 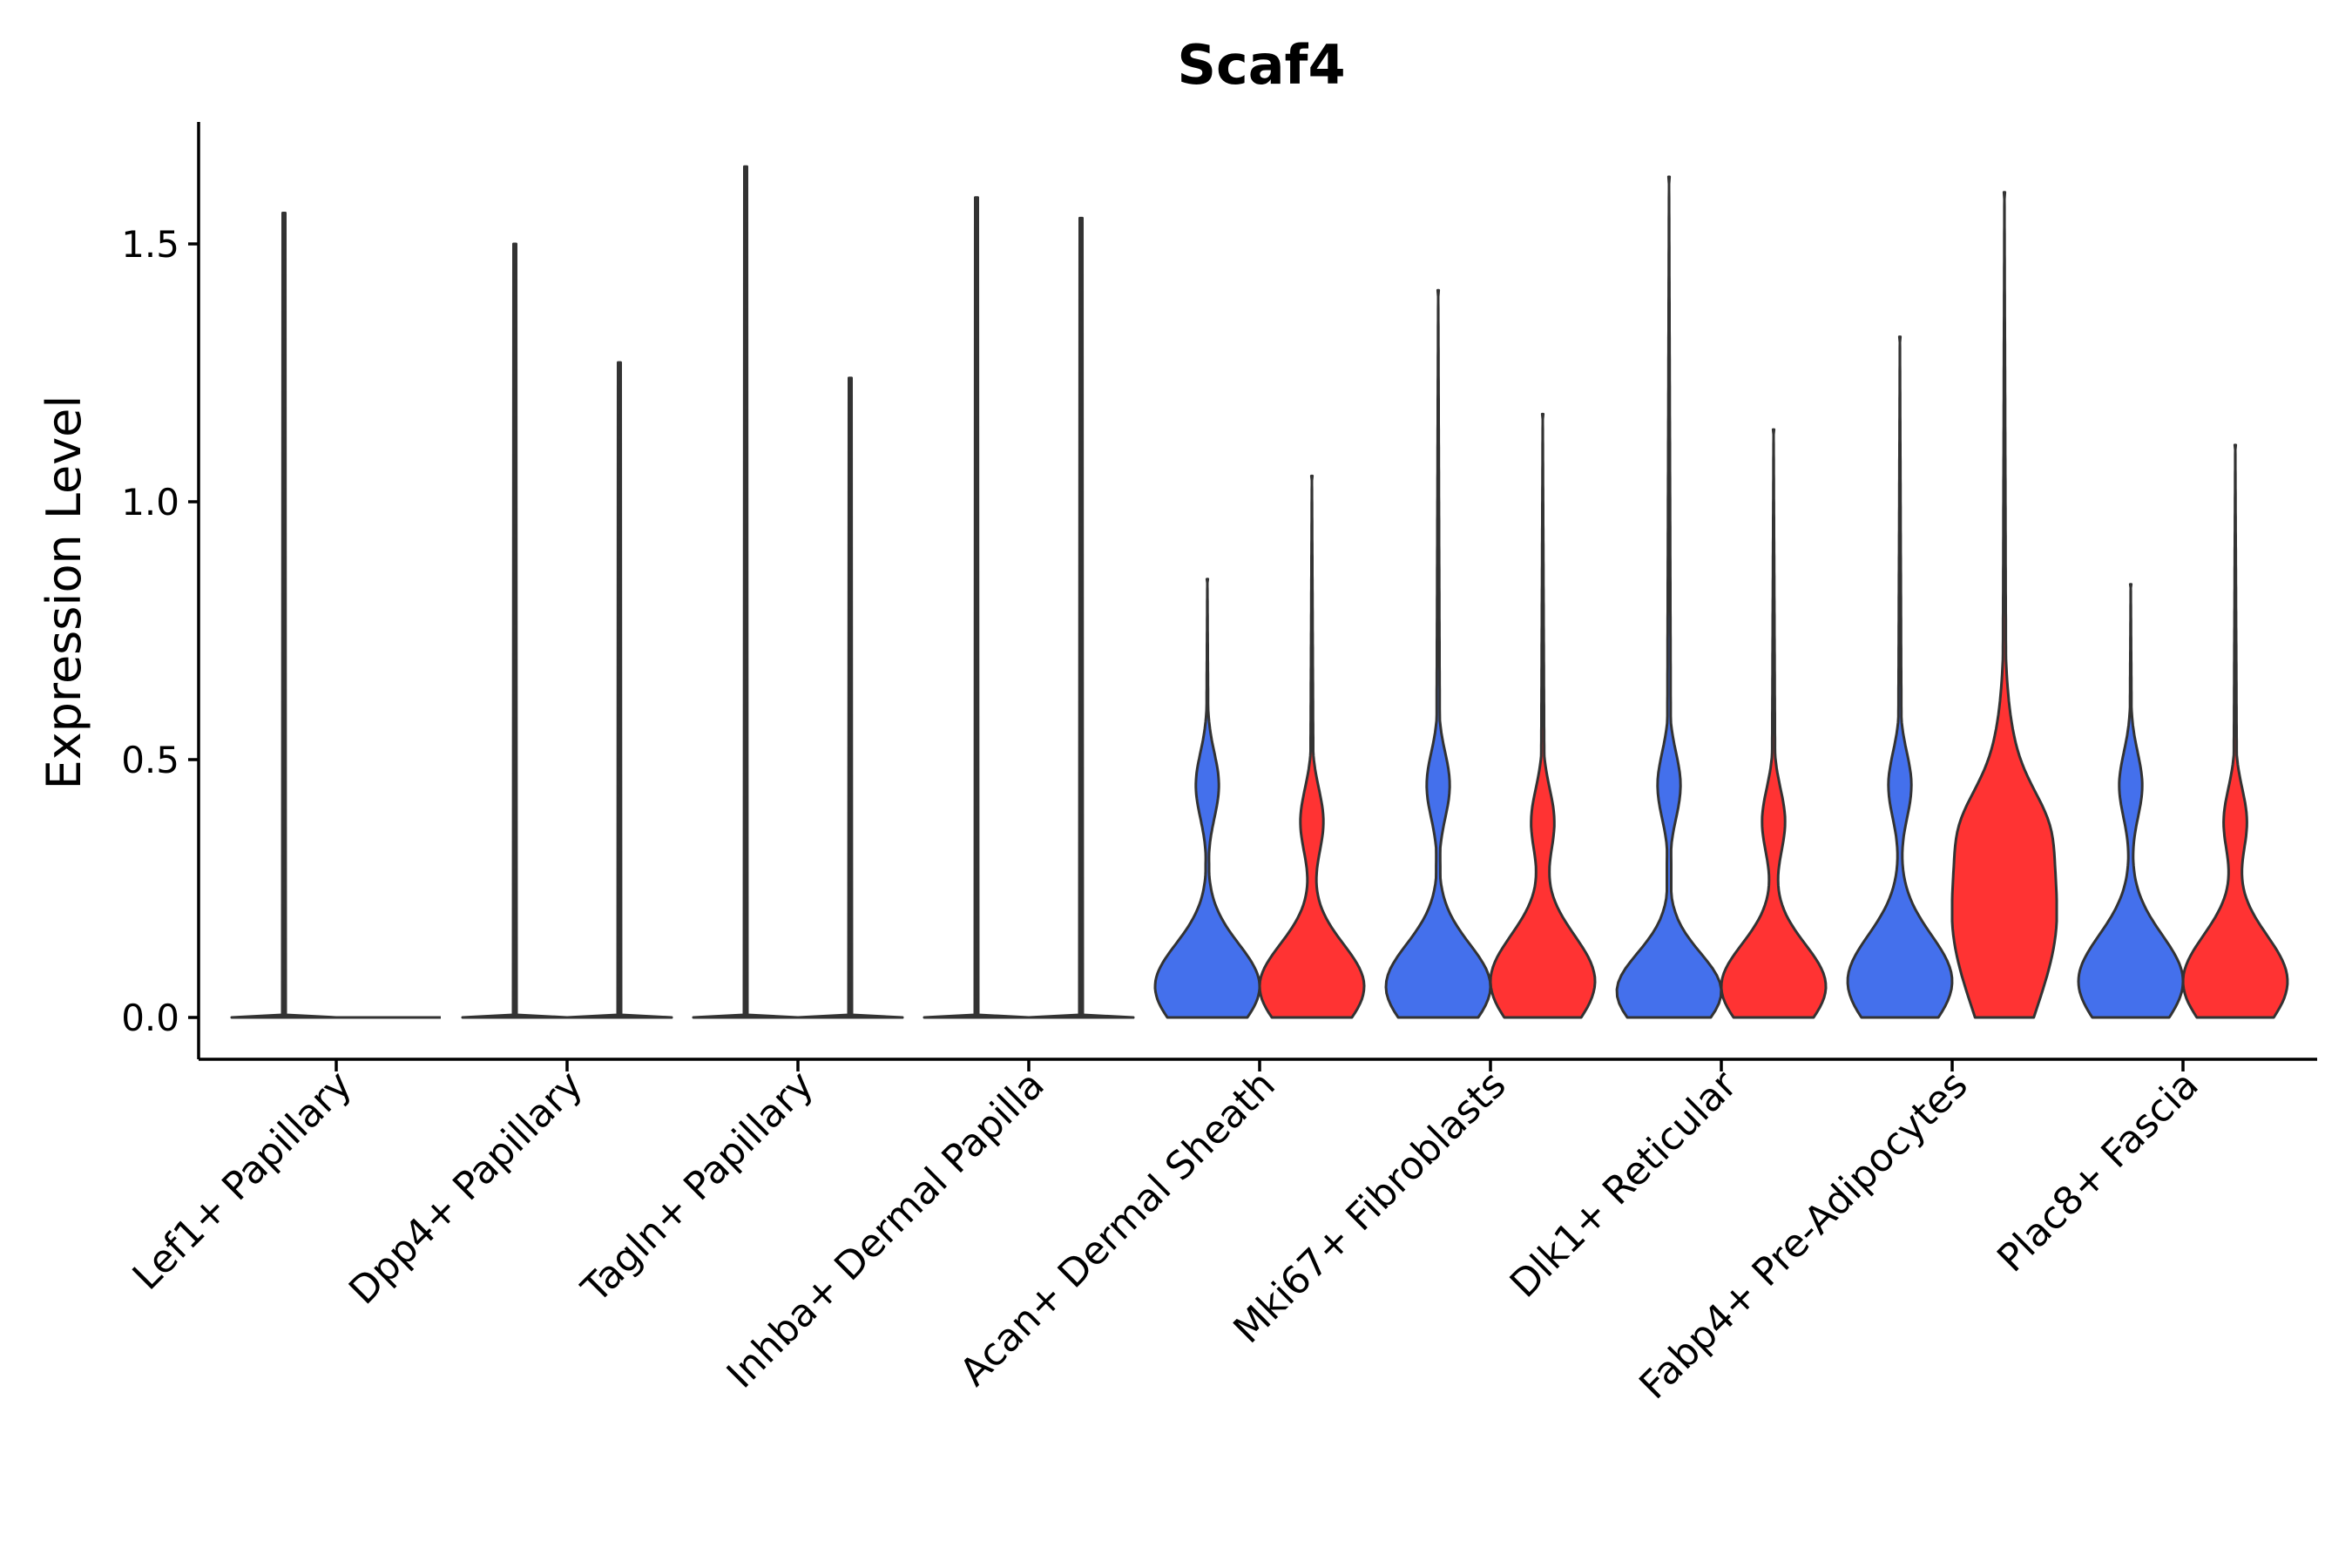 I want to click on y-axis: 0.0 0.5 1.0 1.5, so click(x=161, y=590).